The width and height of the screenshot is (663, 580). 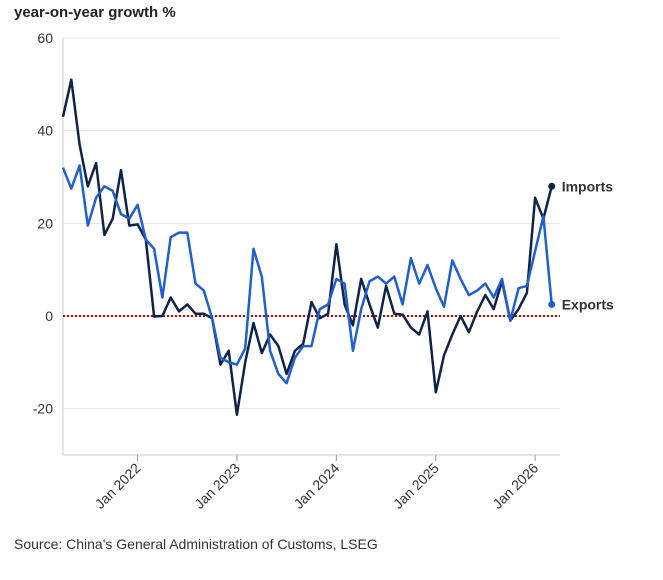 What do you see at coordinates (515, 486) in the screenshot?
I see `x-tick-label: Jan 2026` at bounding box center [515, 486].